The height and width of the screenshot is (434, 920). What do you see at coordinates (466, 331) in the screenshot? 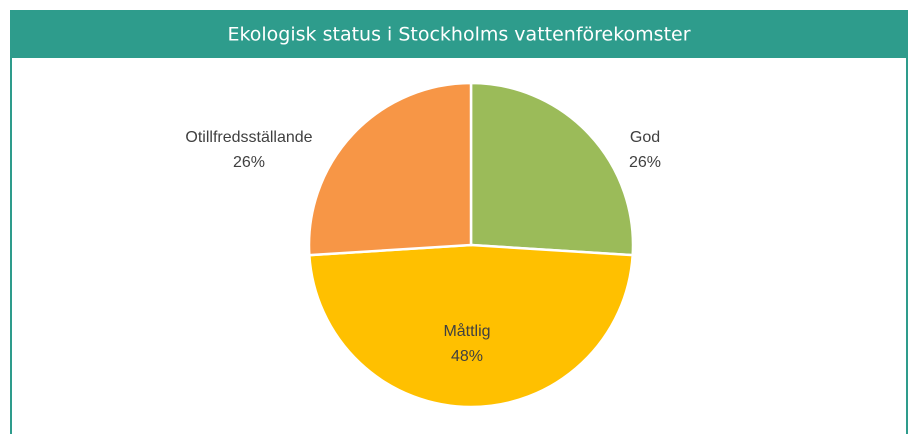
I see `slice-category-label: Måttlig` at bounding box center [466, 331].